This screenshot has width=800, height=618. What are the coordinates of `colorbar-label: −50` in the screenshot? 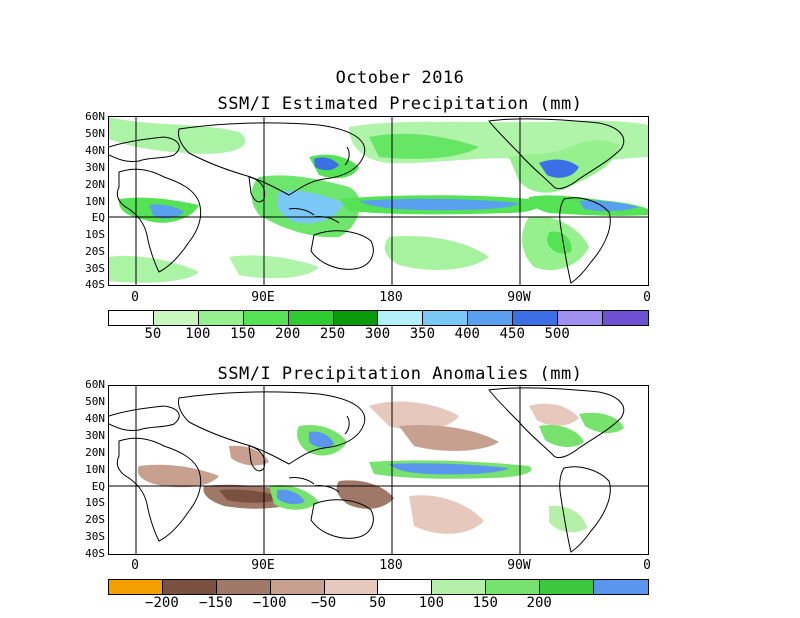 It's located at (323, 603).